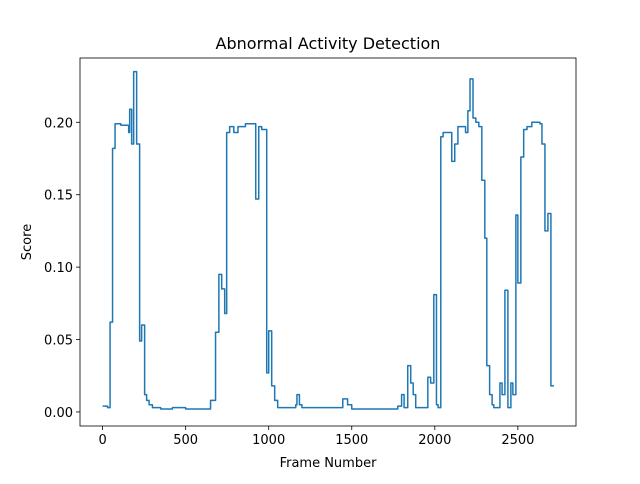 This screenshot has height=484, width=640. Describe the element at coordinates (102, 440) in the screenshot. I see `x-tick-label: 0` at that location.